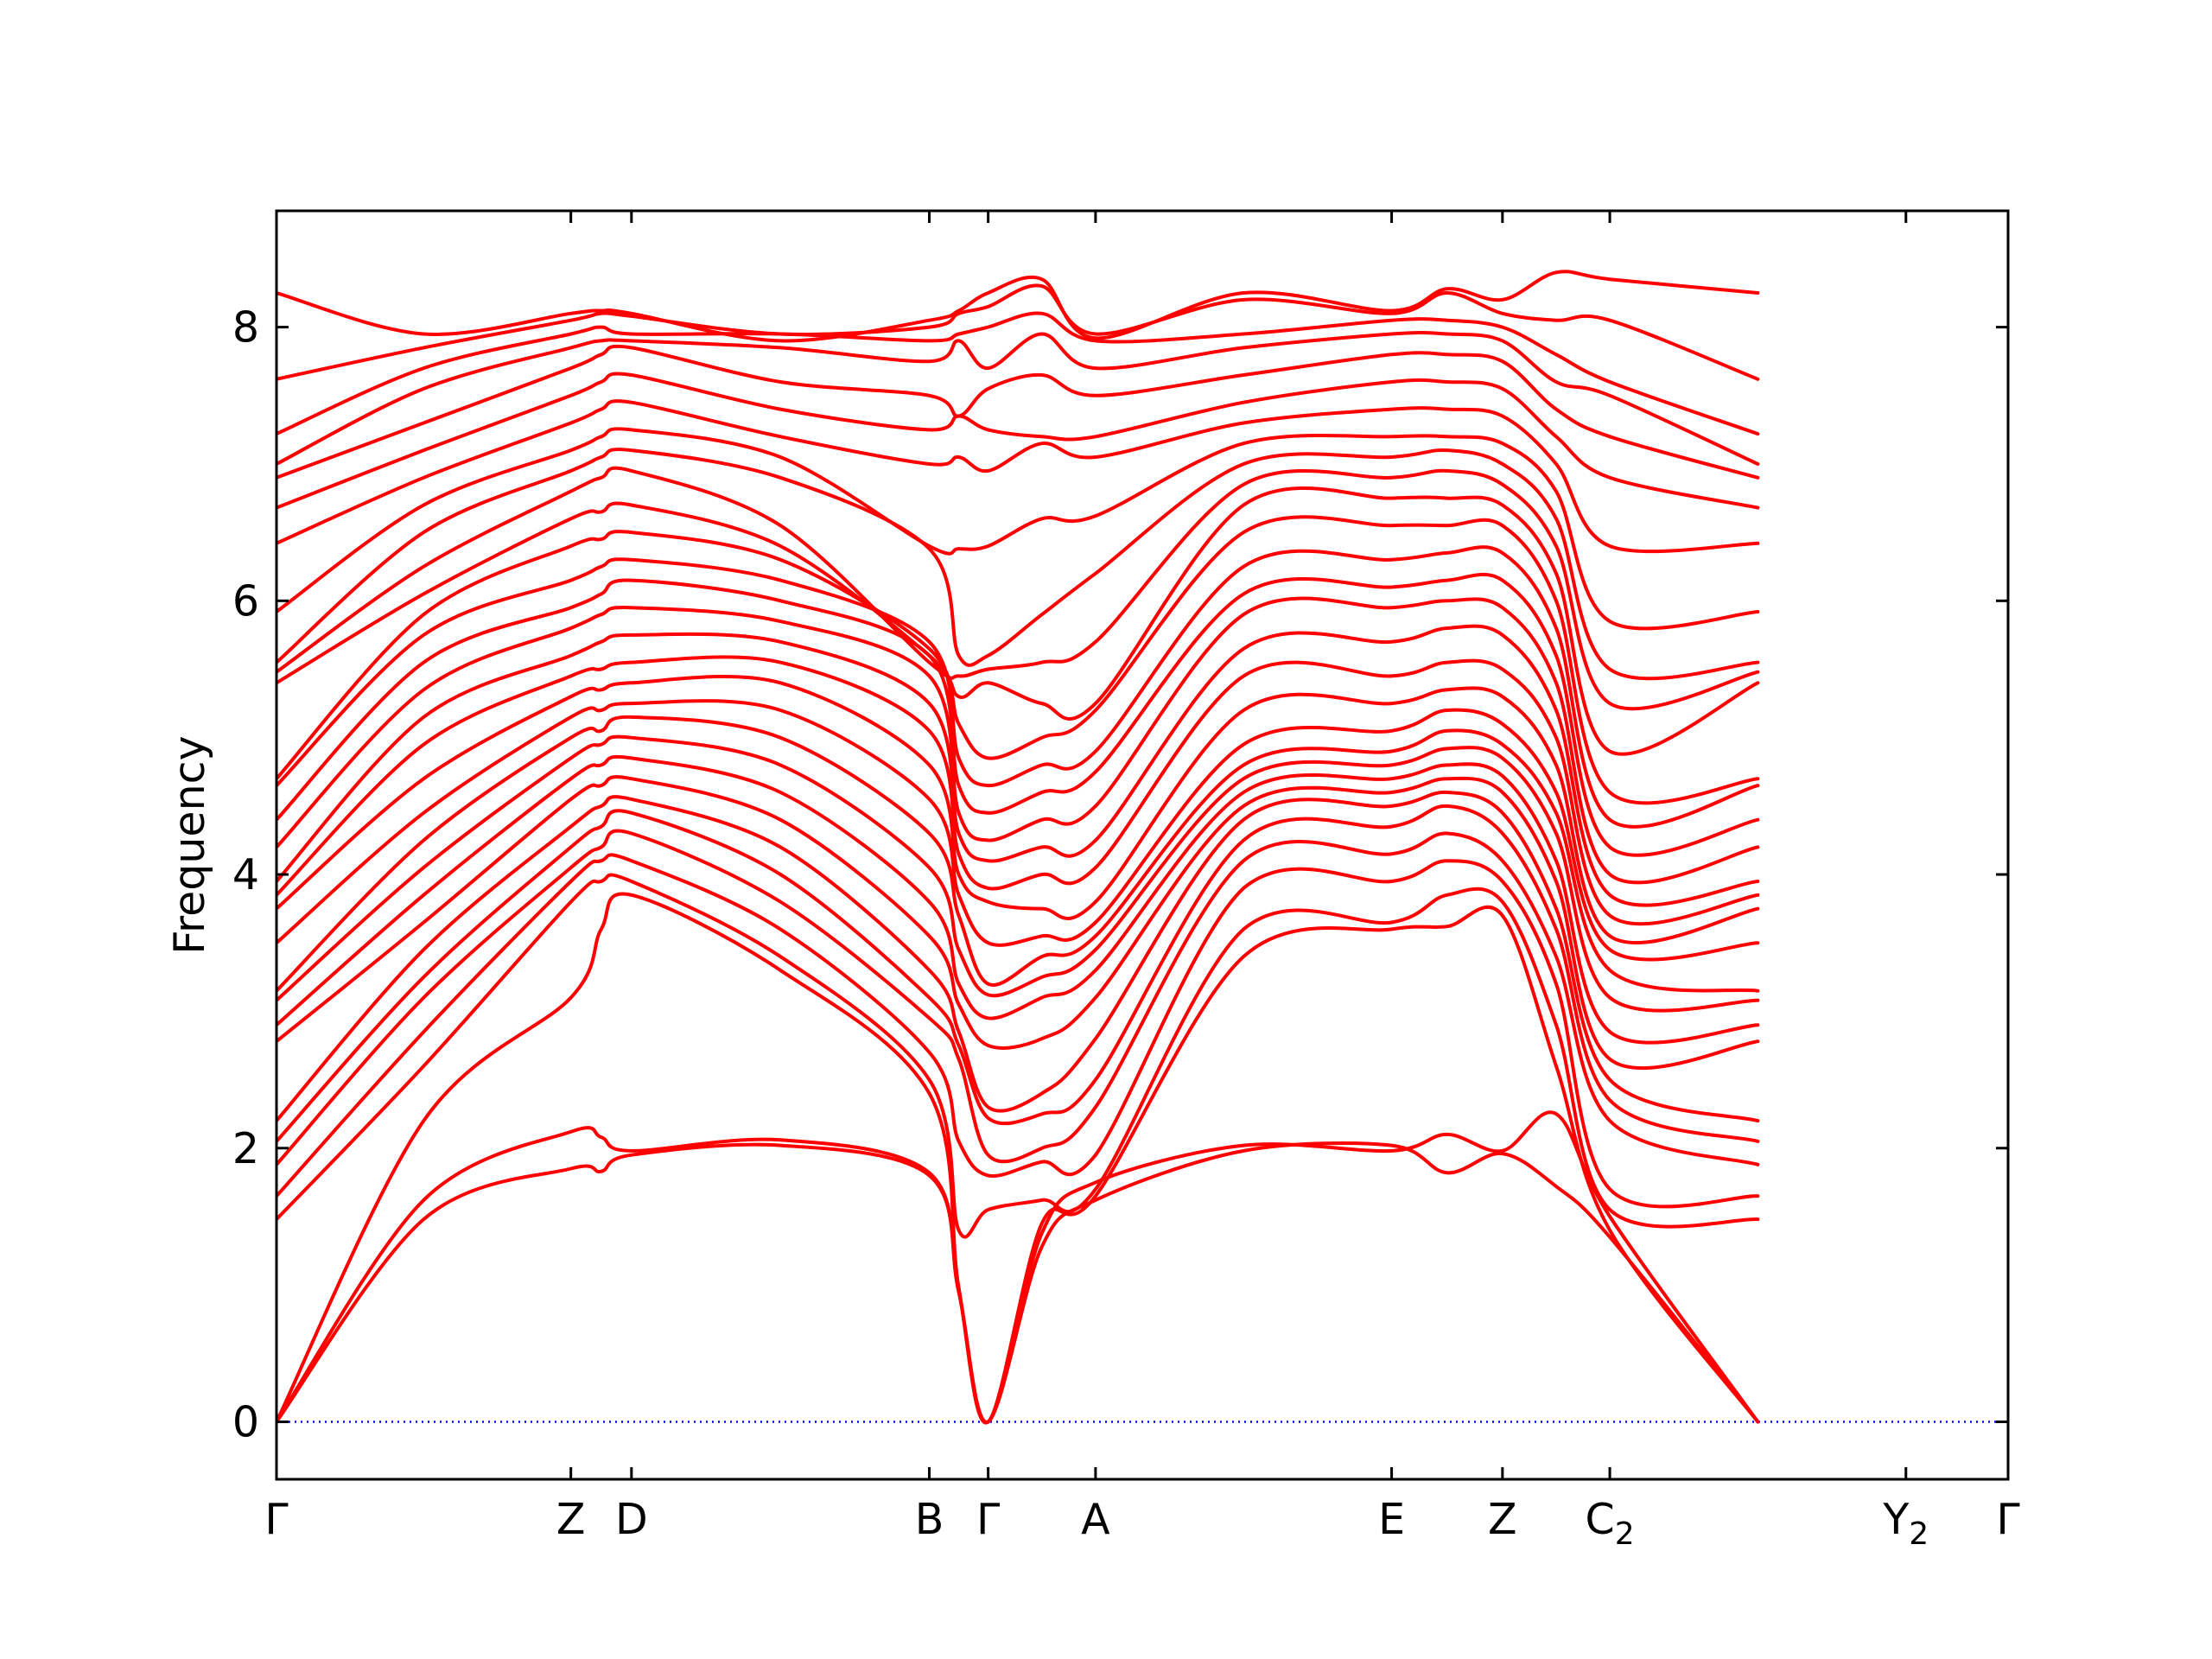  I want to click on x-tick-label: D, so click(631, 1519).